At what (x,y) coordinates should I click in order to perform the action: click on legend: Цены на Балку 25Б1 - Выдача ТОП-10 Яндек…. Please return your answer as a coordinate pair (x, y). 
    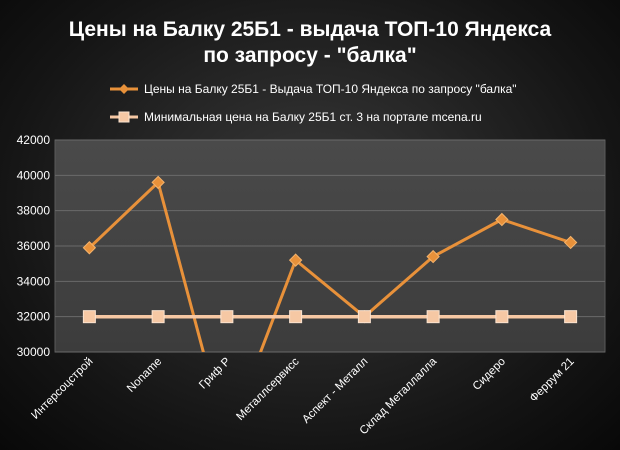
    Looking at the image, I should click on (313, 103).